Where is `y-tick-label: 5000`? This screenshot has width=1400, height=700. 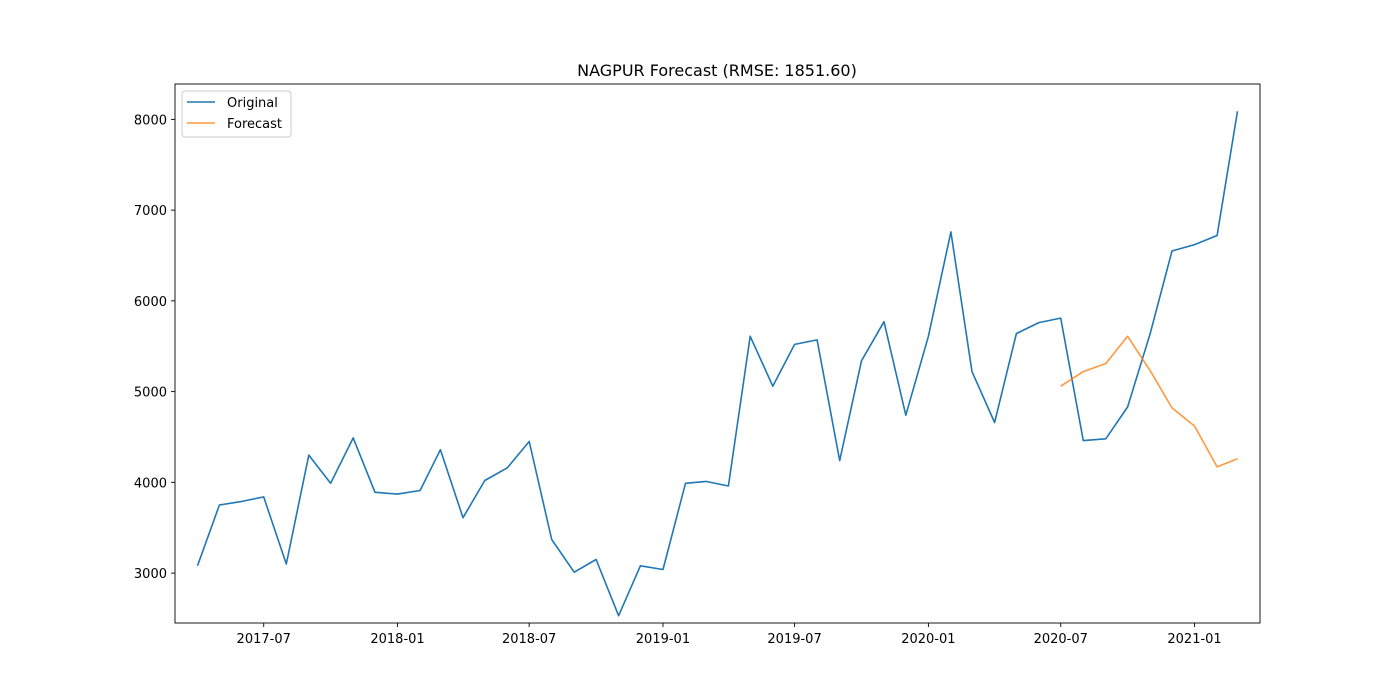 y-tick-label: 5000 is located at coordinates (150, 393).